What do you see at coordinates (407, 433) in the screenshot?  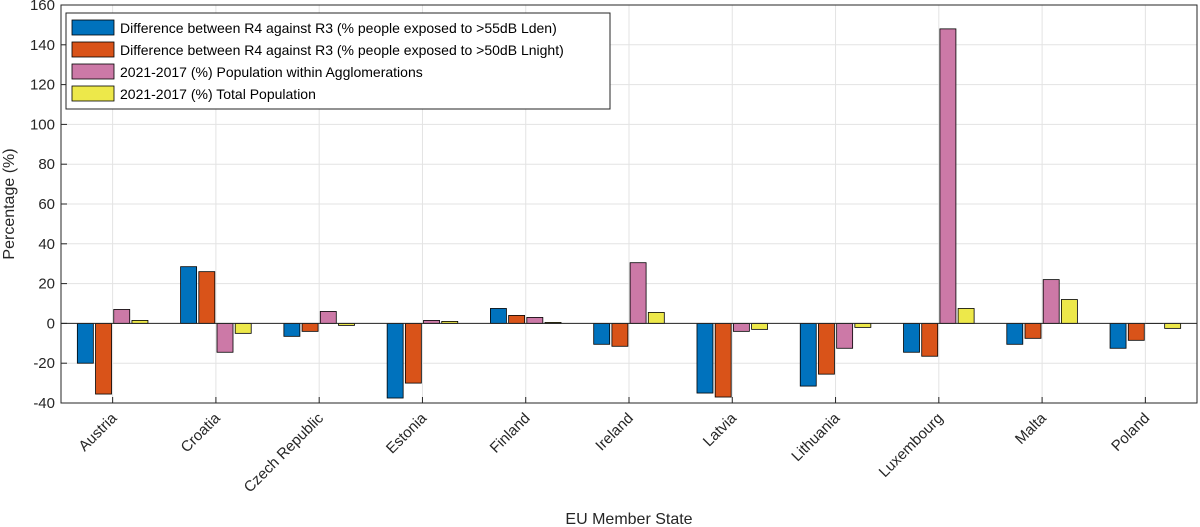 I see `x-tick-label: Estonia` at bounding box center [407, 433].